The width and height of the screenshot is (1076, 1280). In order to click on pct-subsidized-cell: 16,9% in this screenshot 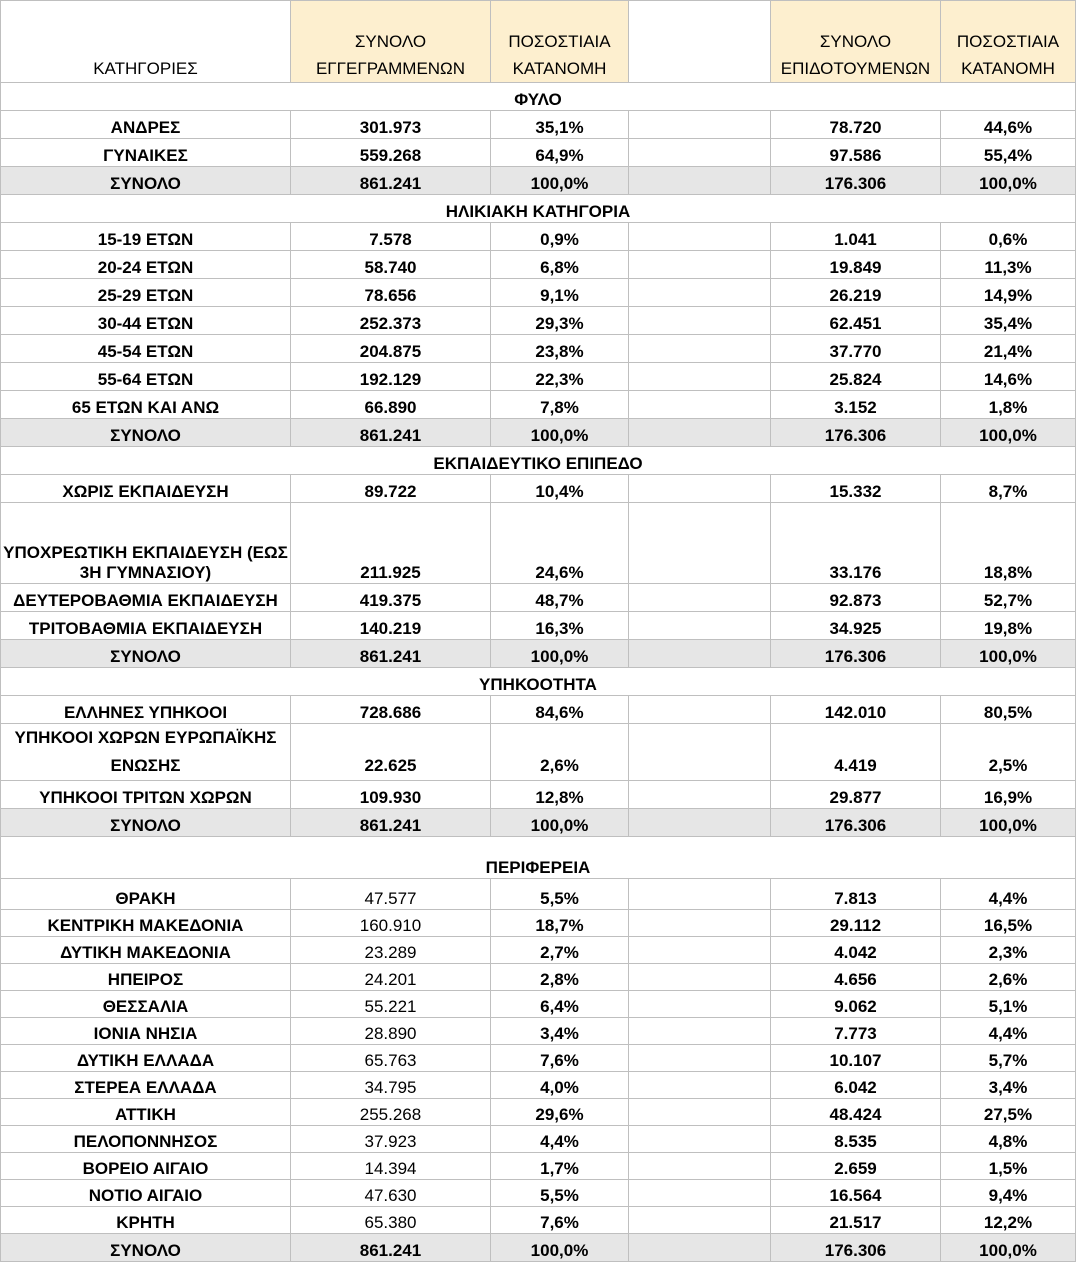, I will do `click(1008, 794)`.